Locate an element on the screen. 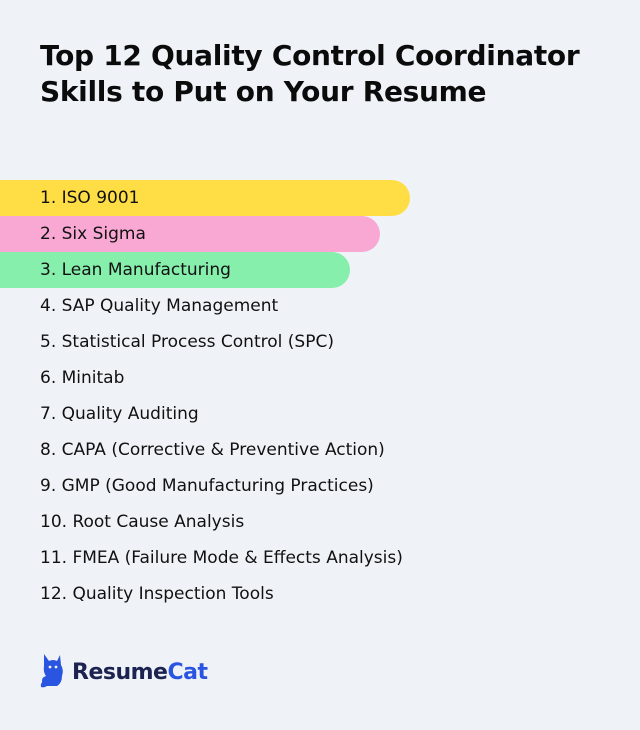 The height and width of the screenshot is (730, 640). cat-logo-icon is located at coordinates (53, 672).